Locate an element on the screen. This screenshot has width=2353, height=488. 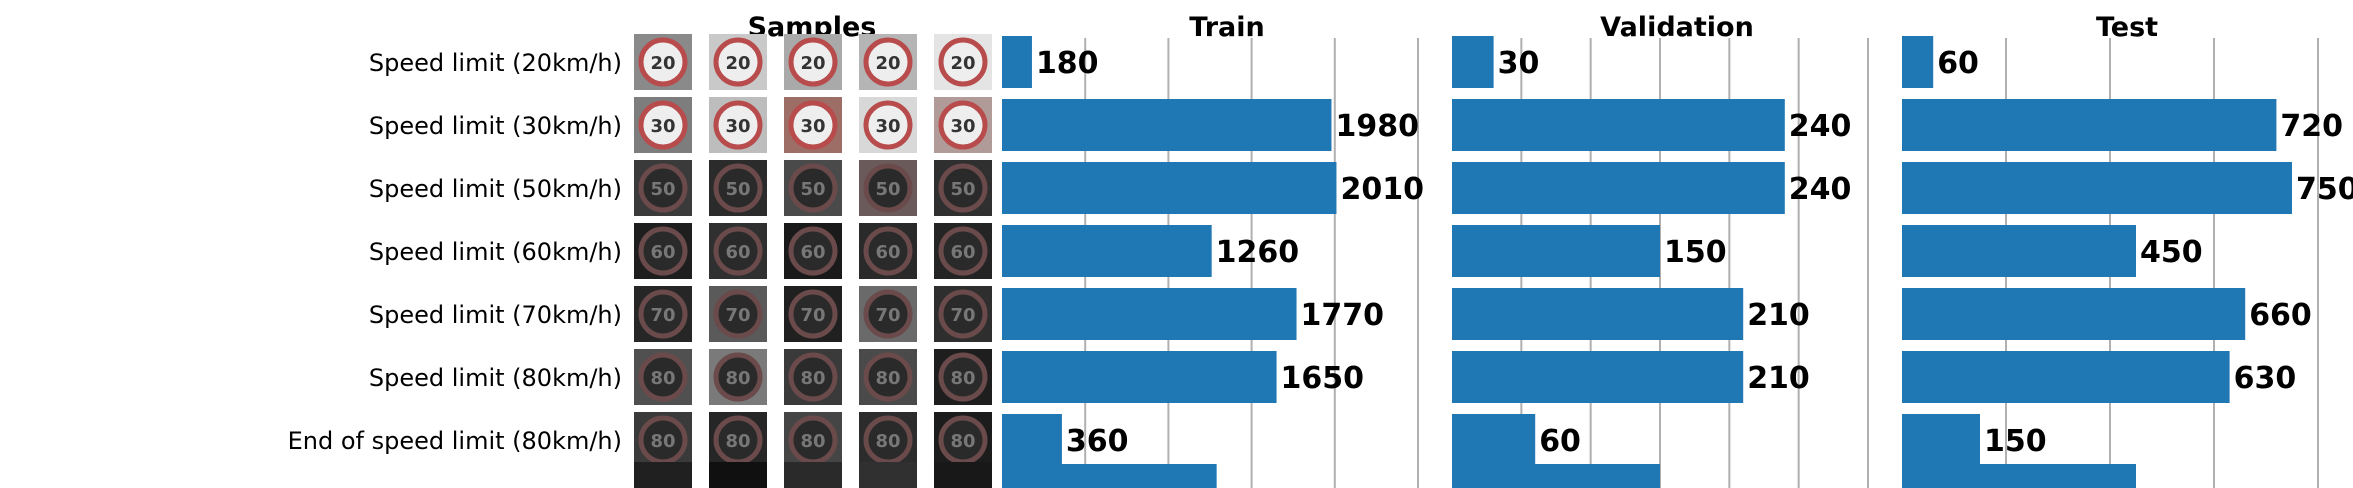
row-label: Speed limit (70km/h) is located at coordinates (495, 315).